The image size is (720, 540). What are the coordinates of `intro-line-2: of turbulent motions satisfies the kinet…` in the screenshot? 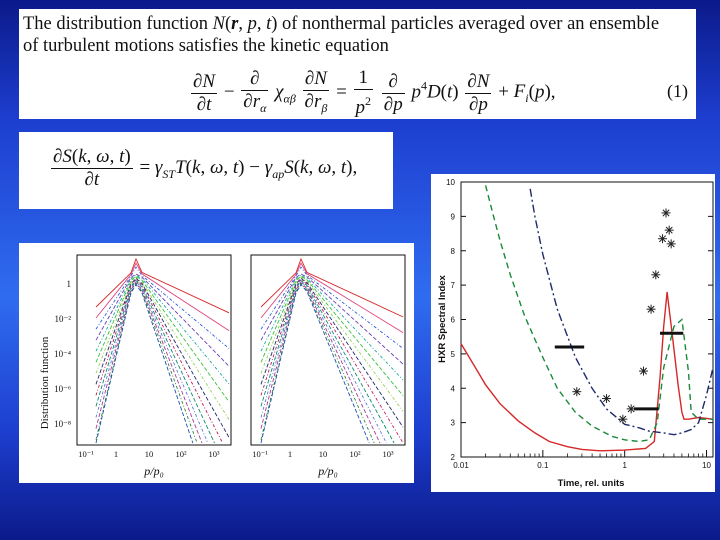 It's located at (206, 46).